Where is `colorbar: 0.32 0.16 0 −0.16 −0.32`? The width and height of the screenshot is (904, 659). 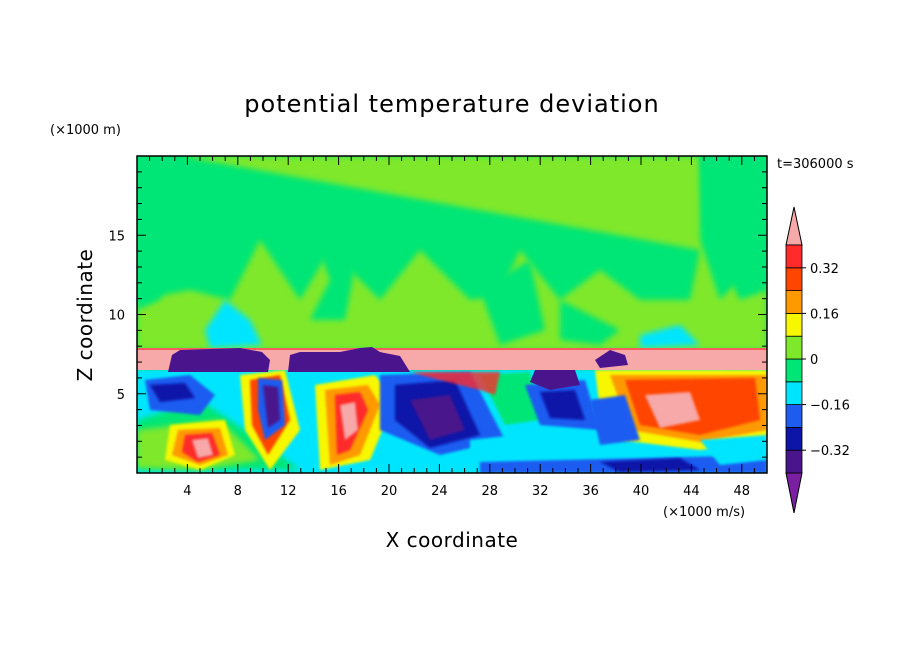 colorbar: 0.32 0.16 0 −0.16 −0.32 is located at coordinates (817, 360).